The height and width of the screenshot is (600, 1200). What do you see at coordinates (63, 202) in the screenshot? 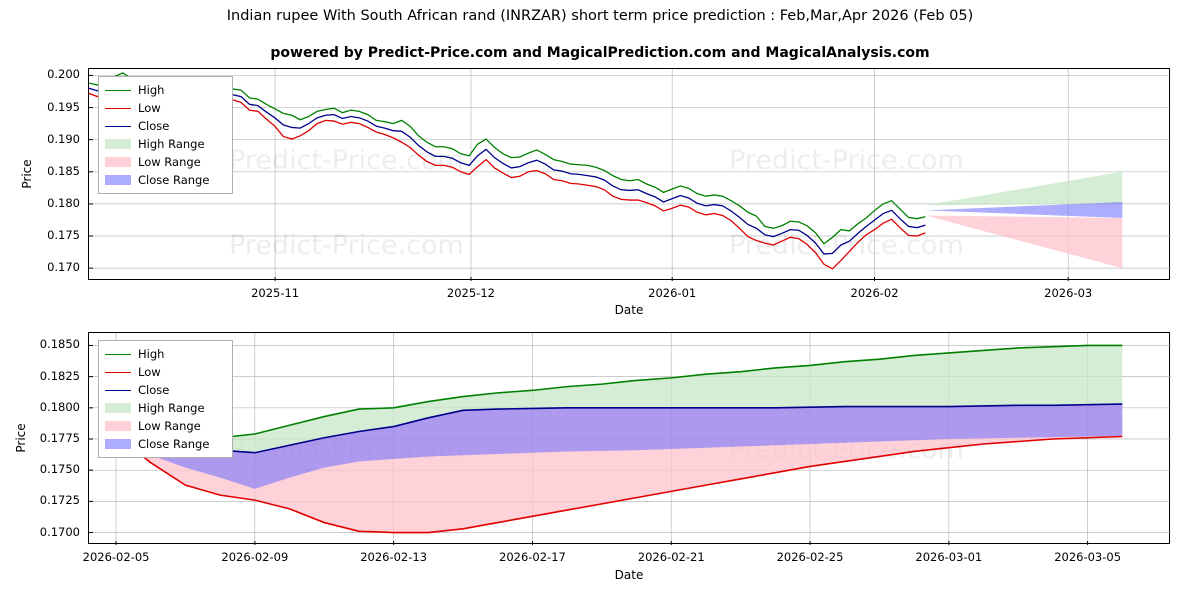
I see `y-tick-label: 0.180` at bounding box center [63, 202].